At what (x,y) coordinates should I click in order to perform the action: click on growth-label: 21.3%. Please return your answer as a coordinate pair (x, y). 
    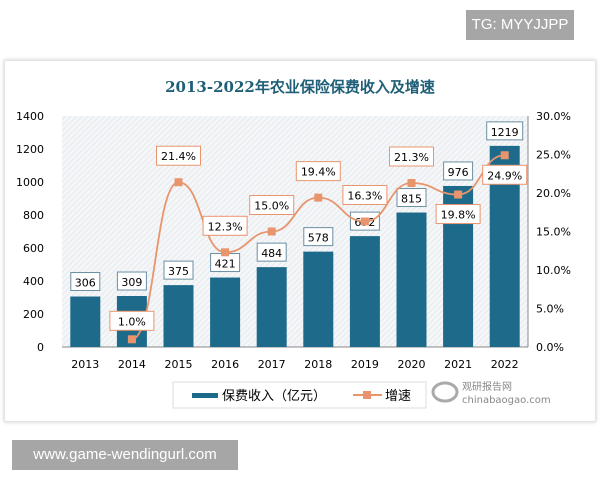
    Looking at the image, I should click on (411, 157).